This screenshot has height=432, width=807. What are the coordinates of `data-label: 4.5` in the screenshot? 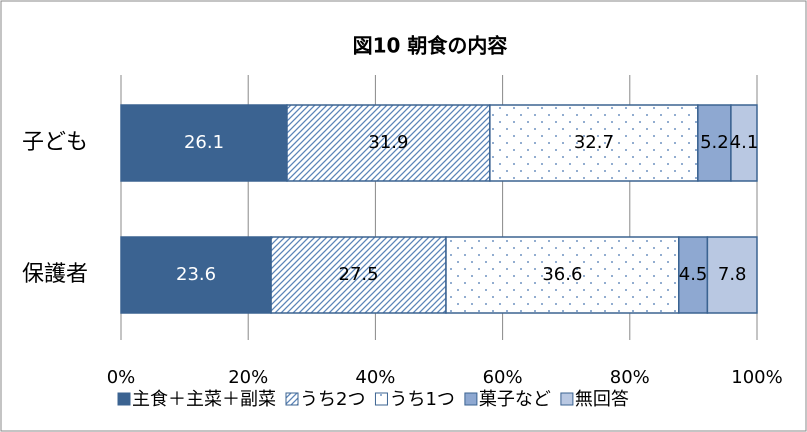 It's located at (693, 274).